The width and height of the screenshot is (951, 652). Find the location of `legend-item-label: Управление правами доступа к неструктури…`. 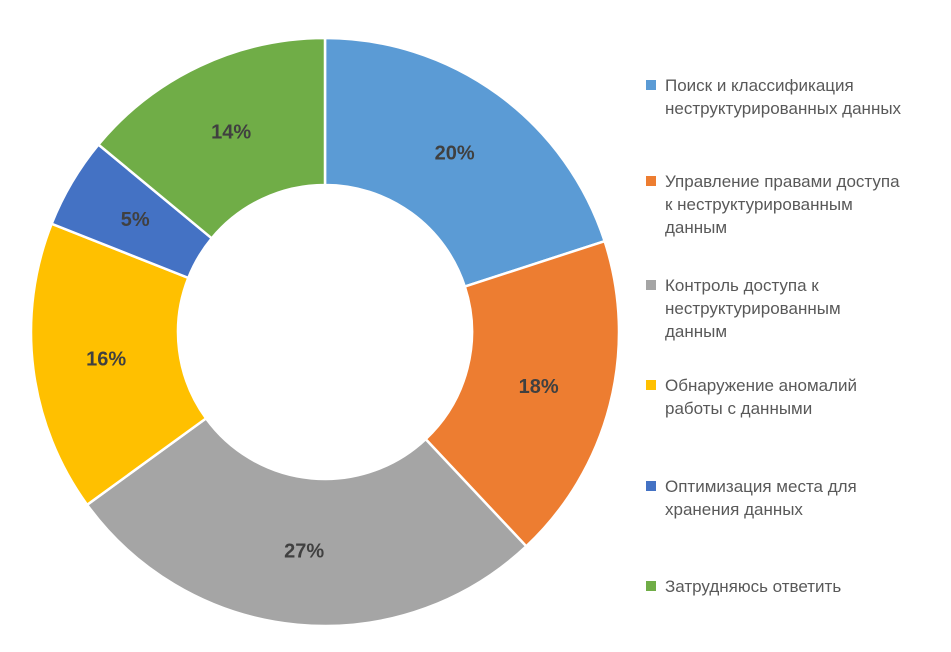

legend-item-label: Управление правами доступа к неструктури… is located at coordinates (782, 204).